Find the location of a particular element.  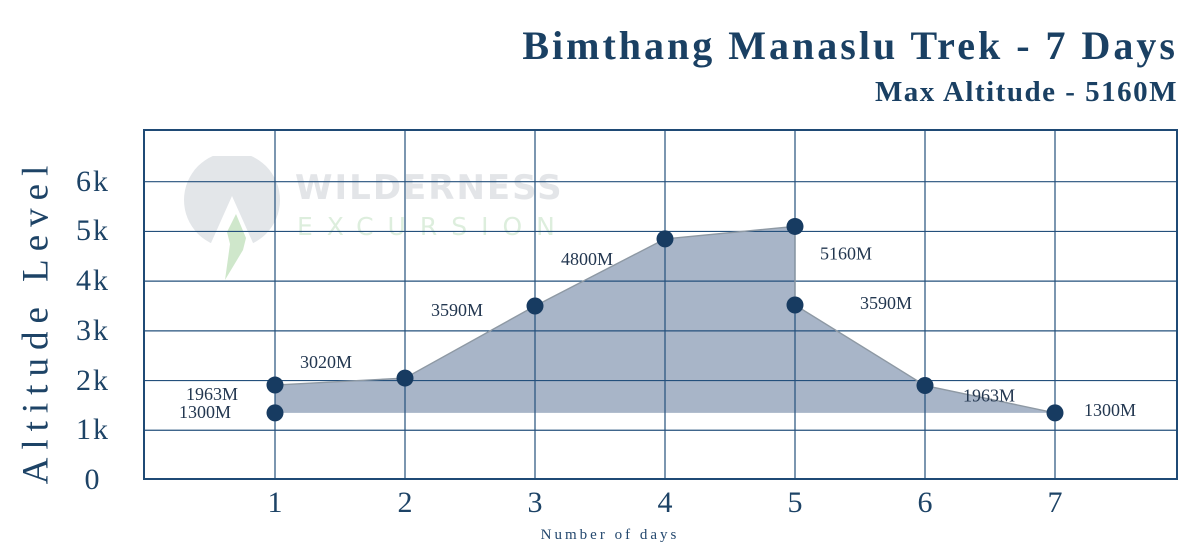

chart-subtitle: Max Altitude - 5160M is located at coordinates (1026, 92).